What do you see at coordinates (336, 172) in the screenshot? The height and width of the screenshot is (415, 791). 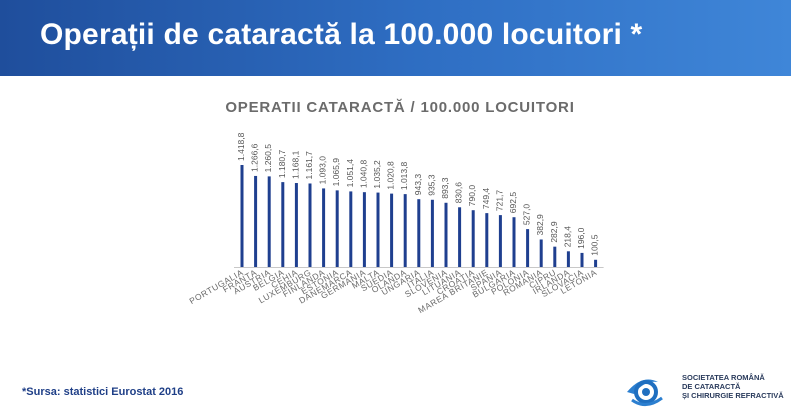 I see `data-label: 1.065,9` at bounding box center [336, 172].